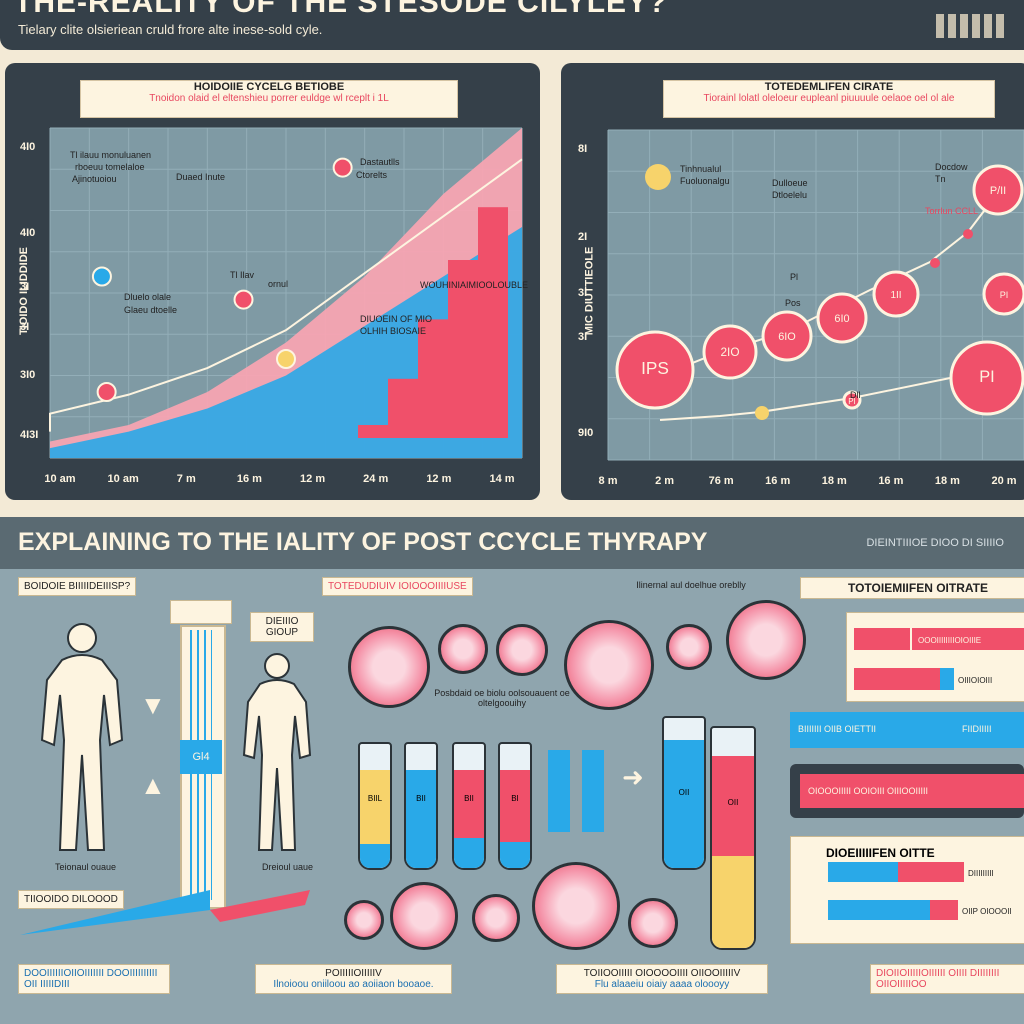  Describe the element at coordinates (153, 785) in the screenshot. I see `up-arrow-icon: ▲` at that location.